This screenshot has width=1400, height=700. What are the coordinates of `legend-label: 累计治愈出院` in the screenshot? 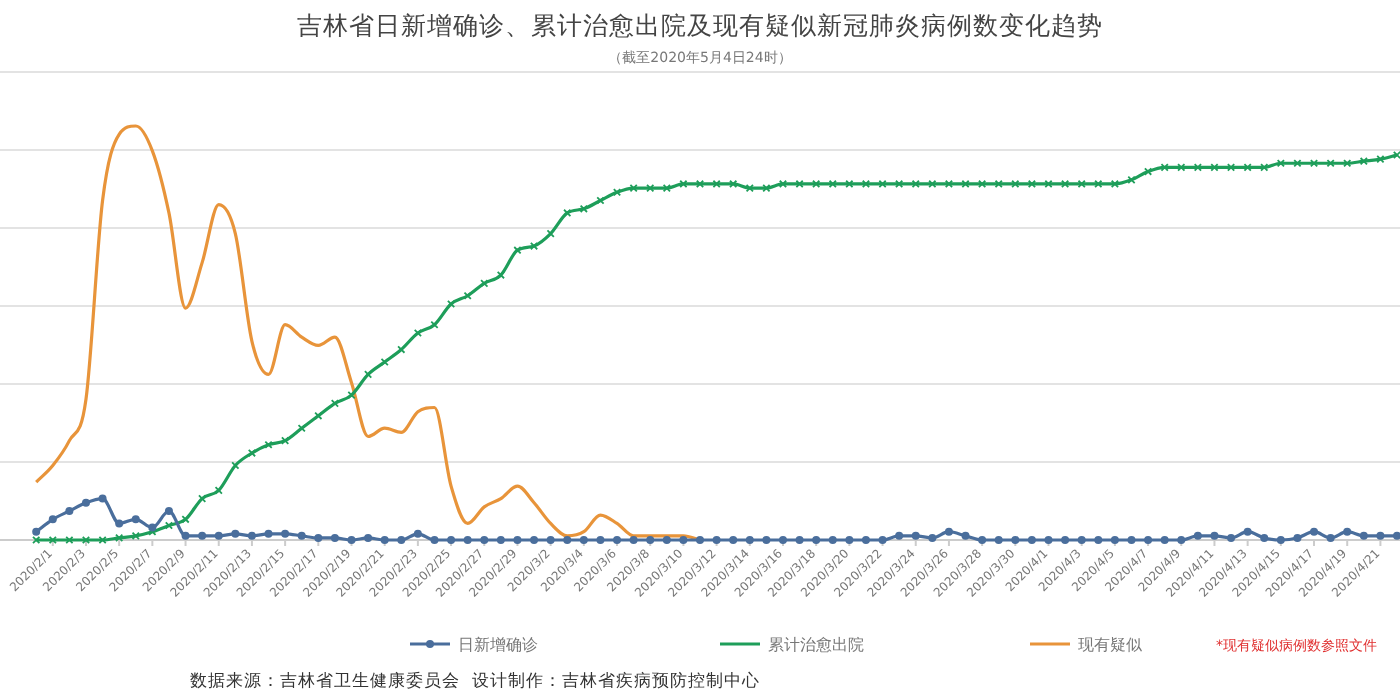 It's located at (816, 645).